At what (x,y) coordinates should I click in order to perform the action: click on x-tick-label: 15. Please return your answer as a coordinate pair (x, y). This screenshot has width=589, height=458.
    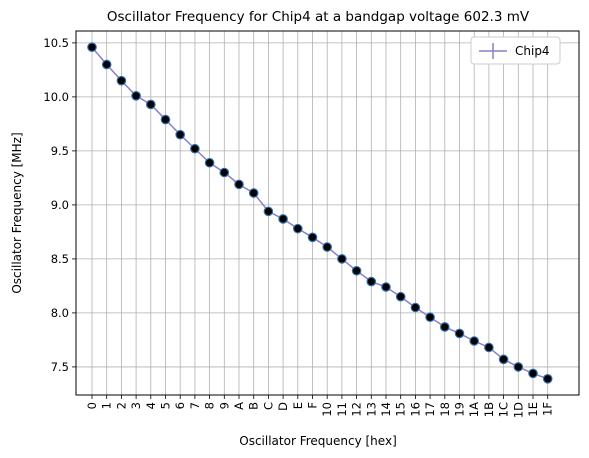
    Looking at the image, I should click on (401, 409).